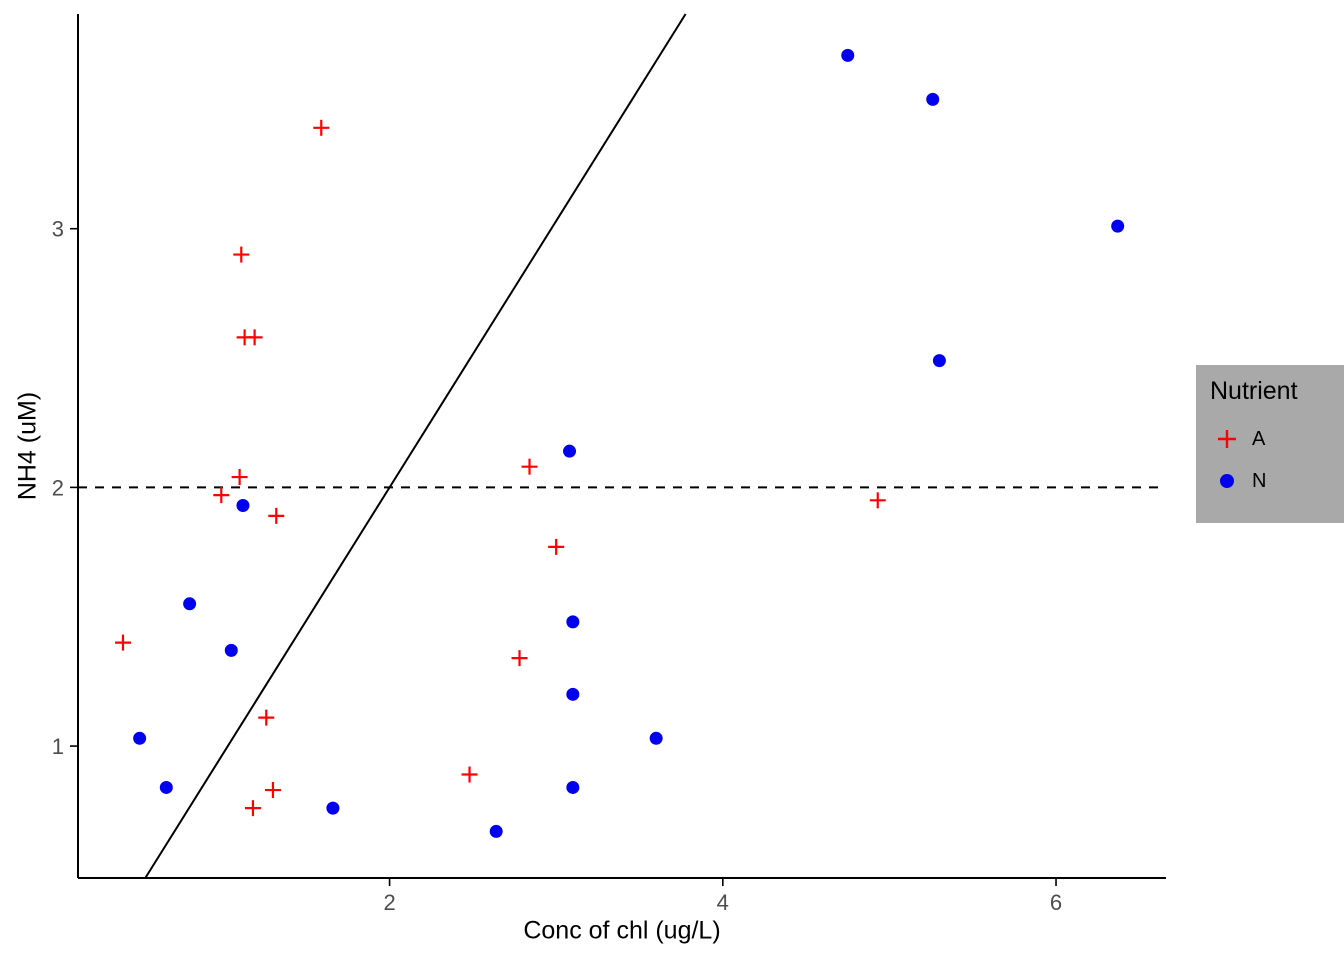 This screenshot has height=960, width=1344. What do you see at coordinates (1056, 902) in the screenshot?
I see `x-tick-label: 6` at bounding box center [1056, 902].